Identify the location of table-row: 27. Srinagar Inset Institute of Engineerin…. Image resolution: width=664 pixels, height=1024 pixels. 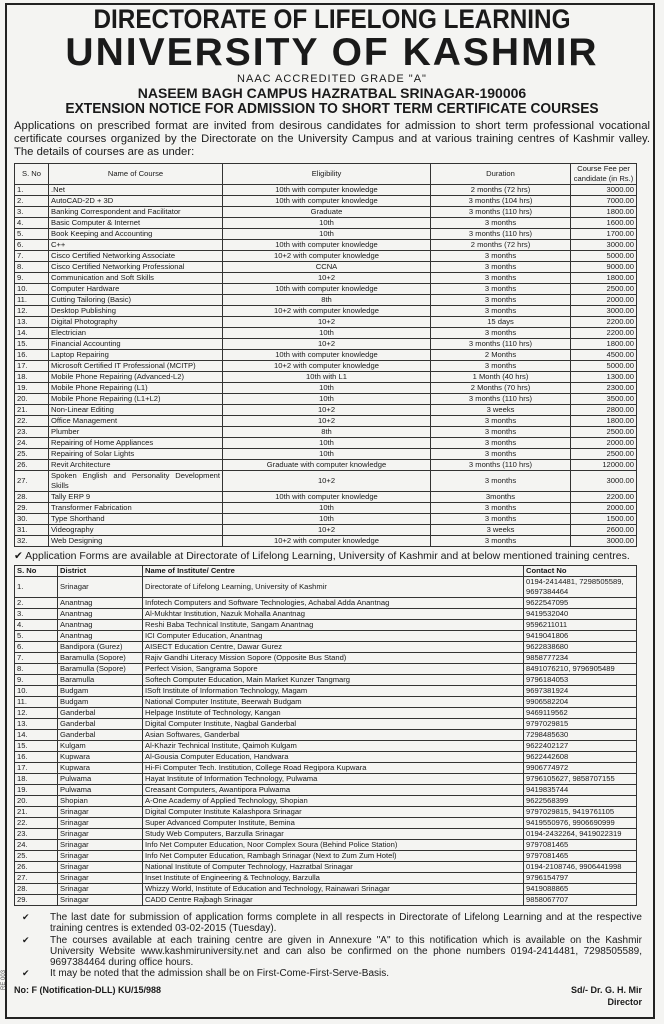
(325, 878).